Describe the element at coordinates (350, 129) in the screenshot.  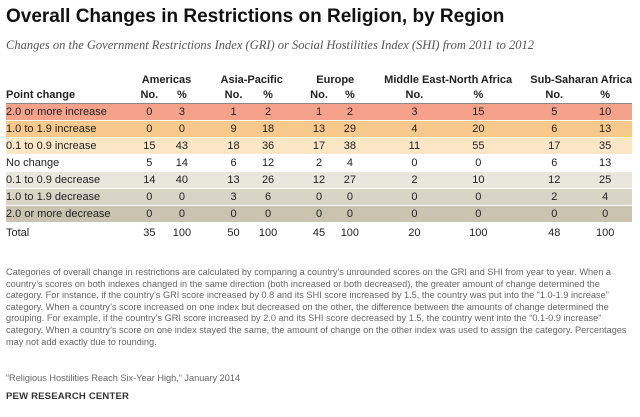
I see `cell-percent: 29` at that location.